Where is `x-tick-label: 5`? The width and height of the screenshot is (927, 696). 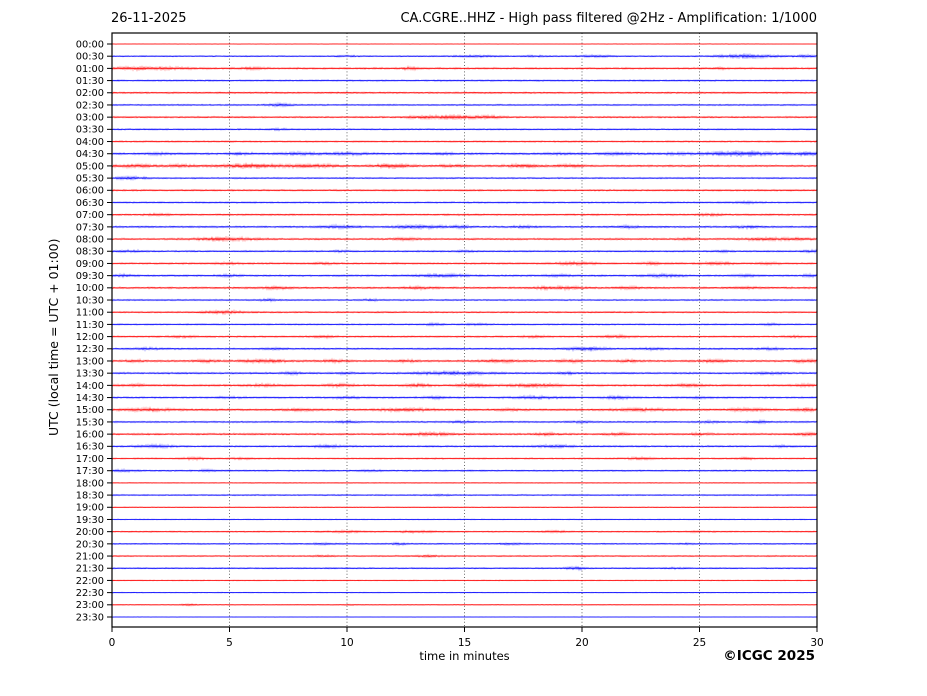
x-tick-label: 5 is located at coordinates (229, 643).